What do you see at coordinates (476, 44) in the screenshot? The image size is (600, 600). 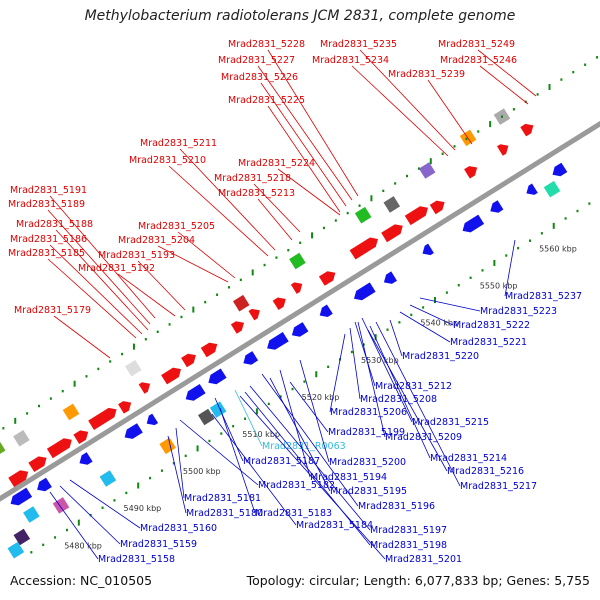 I see `gene-label-forward: Mrad2831_5249` at bounding box center [476, 44].